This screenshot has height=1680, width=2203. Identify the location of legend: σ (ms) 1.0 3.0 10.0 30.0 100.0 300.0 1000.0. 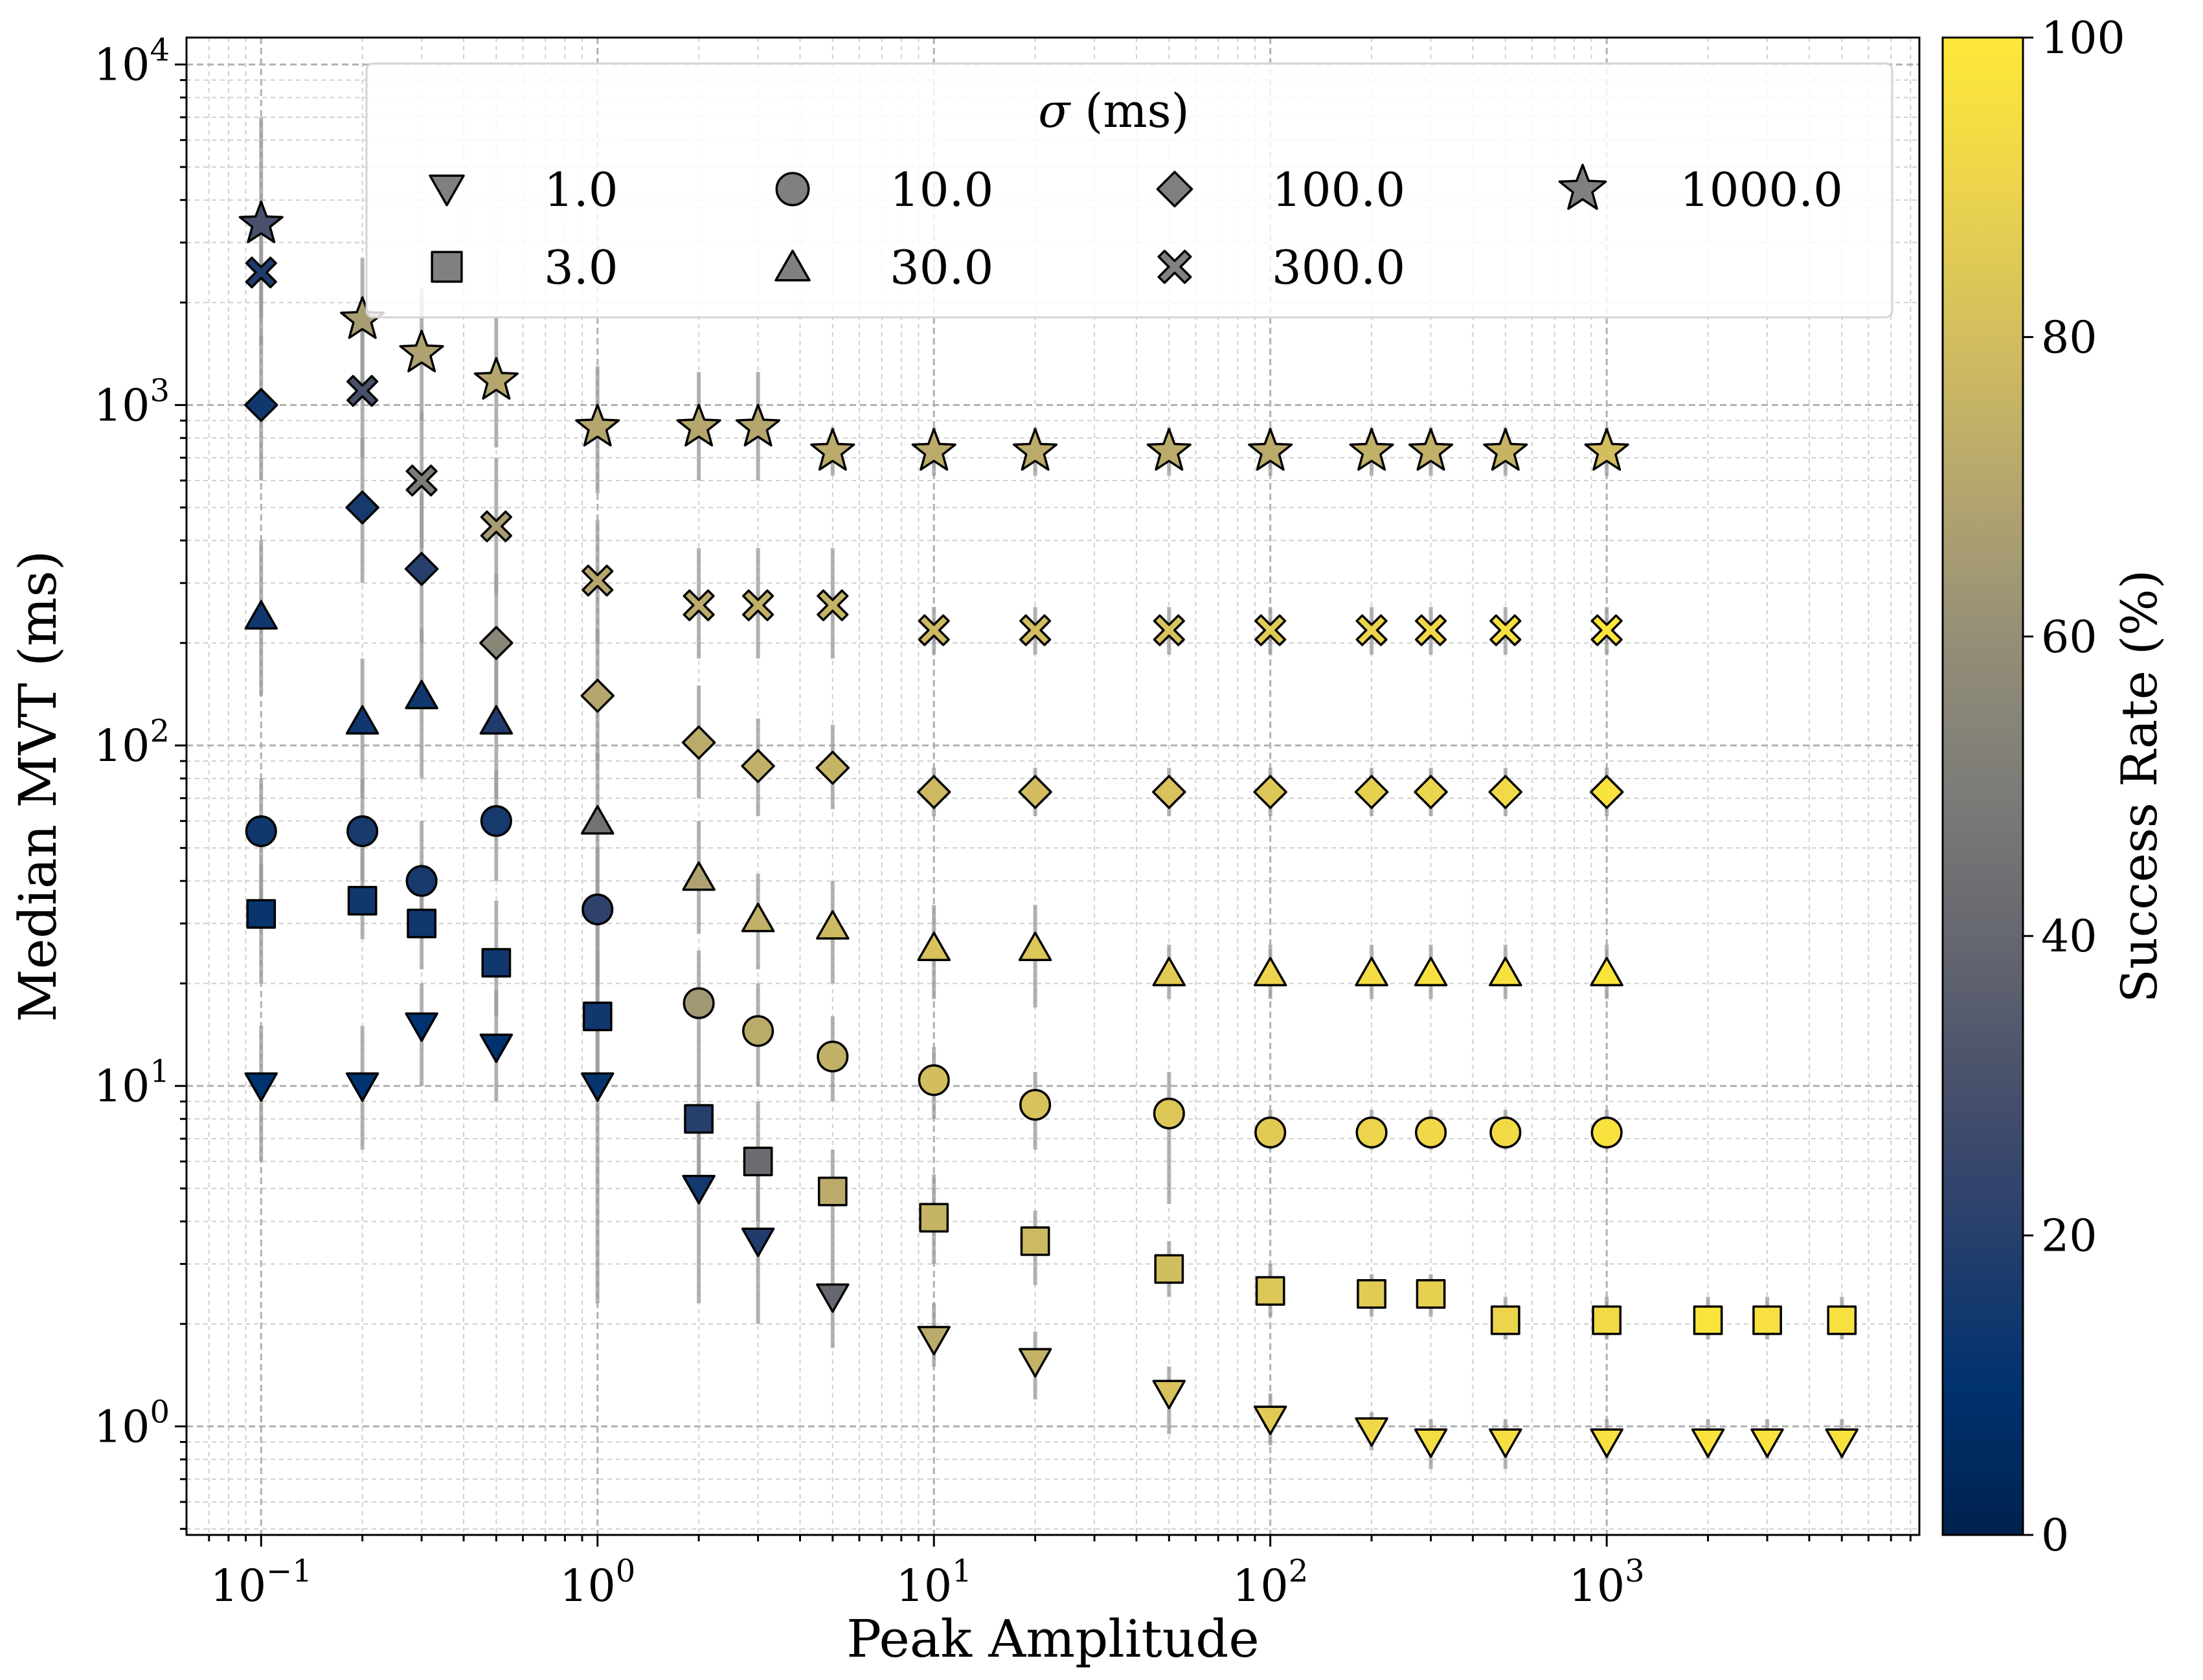
(1129, 190).